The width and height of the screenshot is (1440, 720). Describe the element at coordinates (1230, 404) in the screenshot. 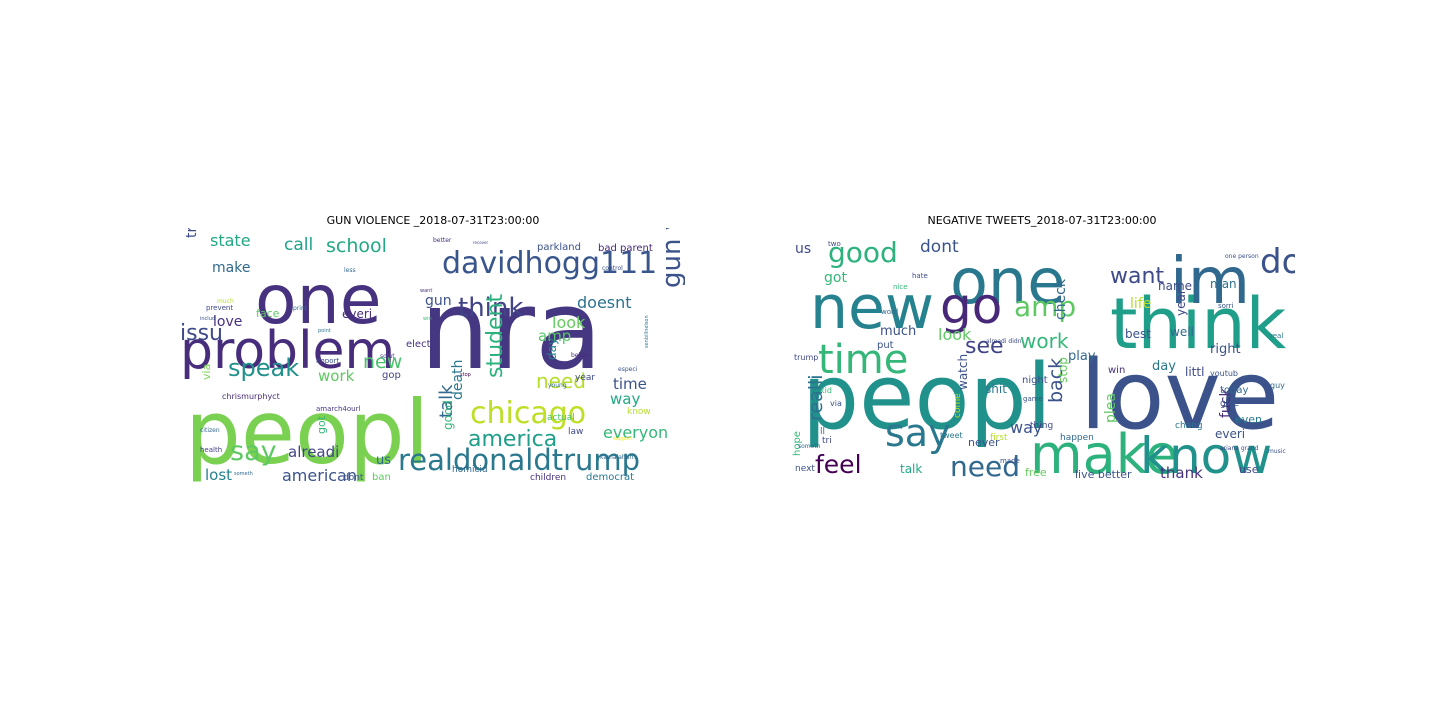

I see `word-give: give` at that location.